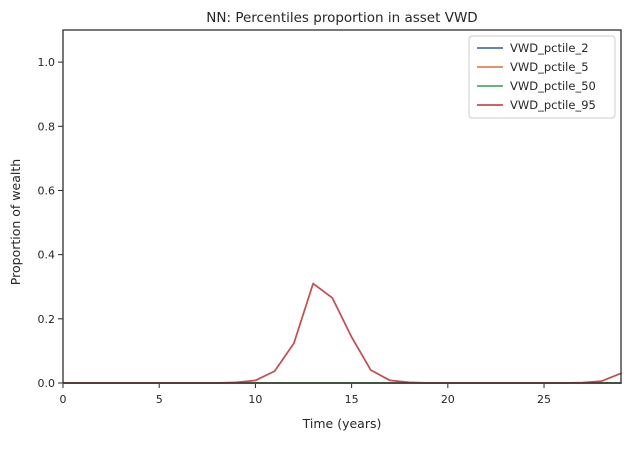  What do you see at coordinates (342, 423) in the screenshot?
I see `x-axis-label: Time (years)` at bounding box center [342, 423].